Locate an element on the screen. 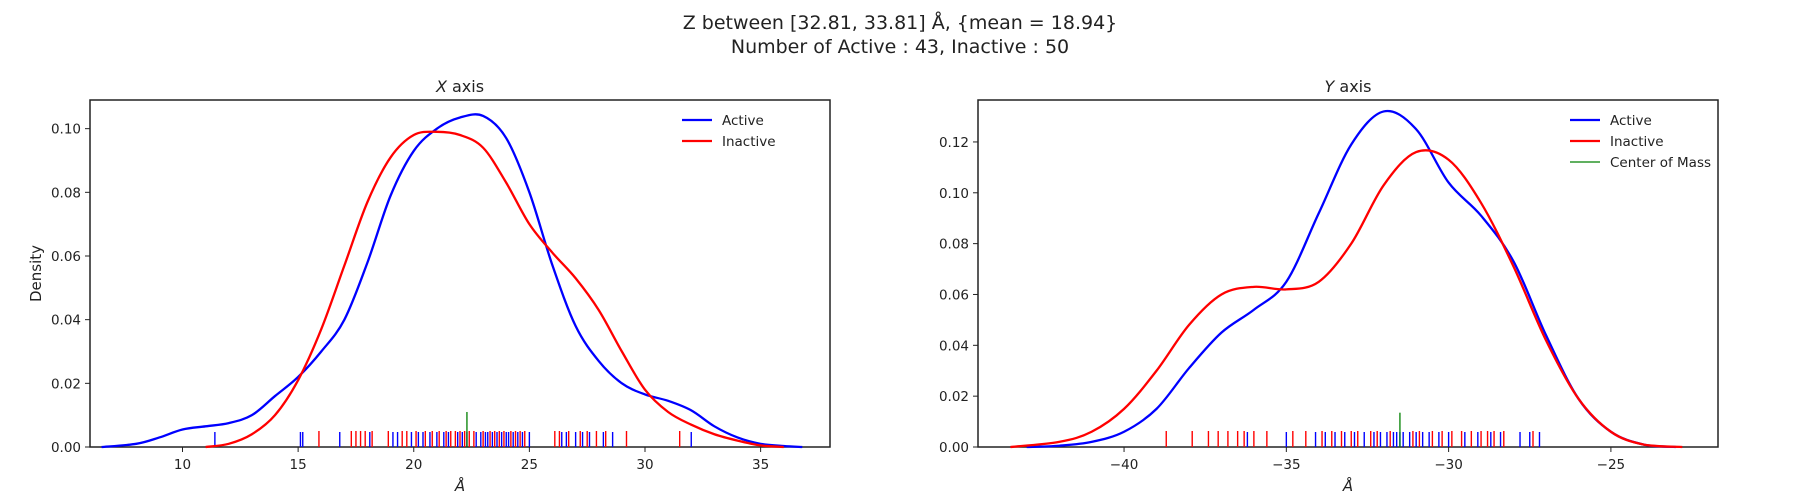 Image resolution: width=1800 pixels, height=500 pixels. x-tick-label: 15 is located at coordinates (298, 465).